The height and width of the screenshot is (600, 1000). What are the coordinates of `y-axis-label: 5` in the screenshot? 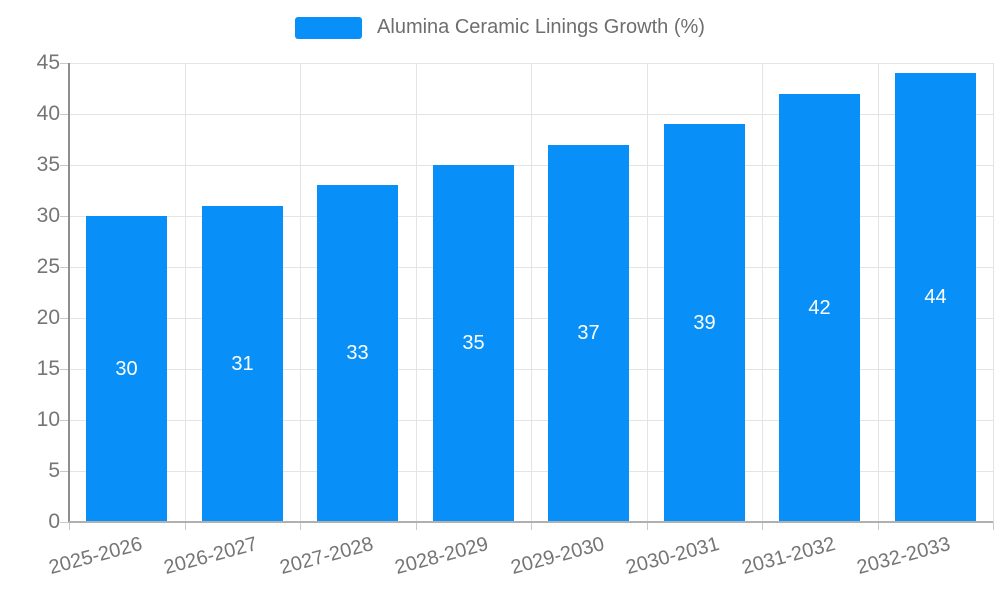 It's located at (54, 470).